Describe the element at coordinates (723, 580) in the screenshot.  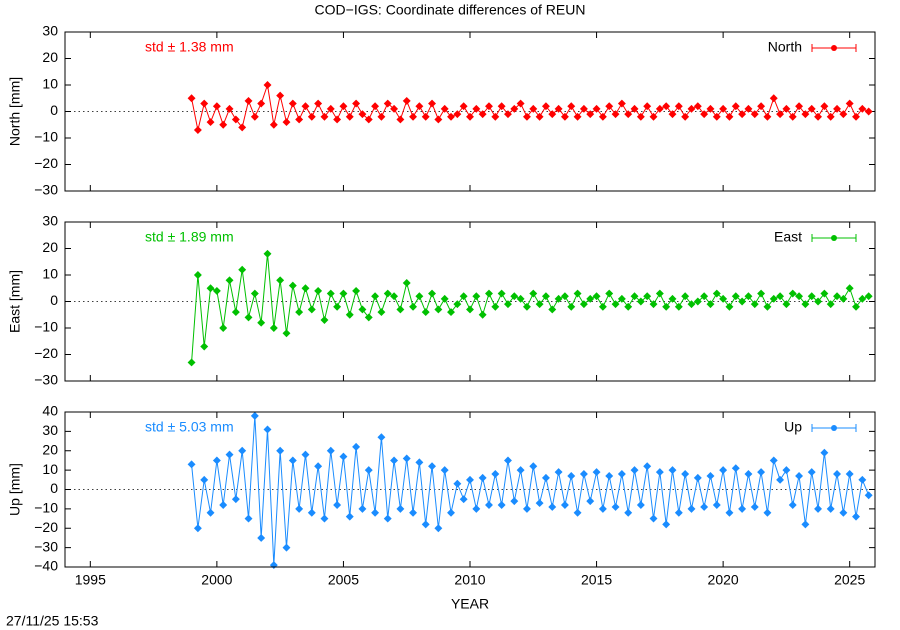
I see `x-tick-label: 2020` at that location.